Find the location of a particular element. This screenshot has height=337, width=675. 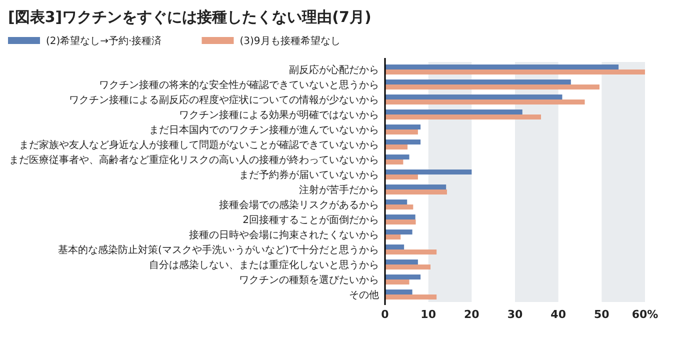

y-tick-label: 接種会場での感染リスクがあるから is located at coordinates (299, 205).